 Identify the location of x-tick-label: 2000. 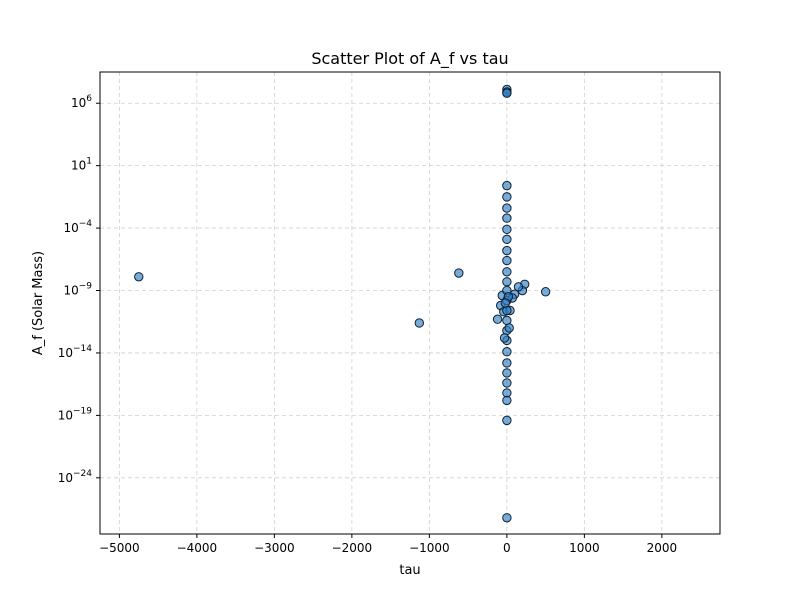
(662, 548).